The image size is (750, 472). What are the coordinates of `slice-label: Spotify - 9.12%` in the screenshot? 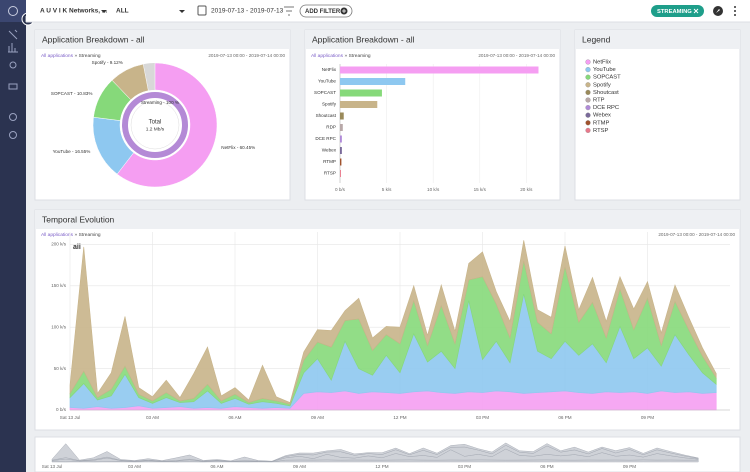 It's located at (107, 62).